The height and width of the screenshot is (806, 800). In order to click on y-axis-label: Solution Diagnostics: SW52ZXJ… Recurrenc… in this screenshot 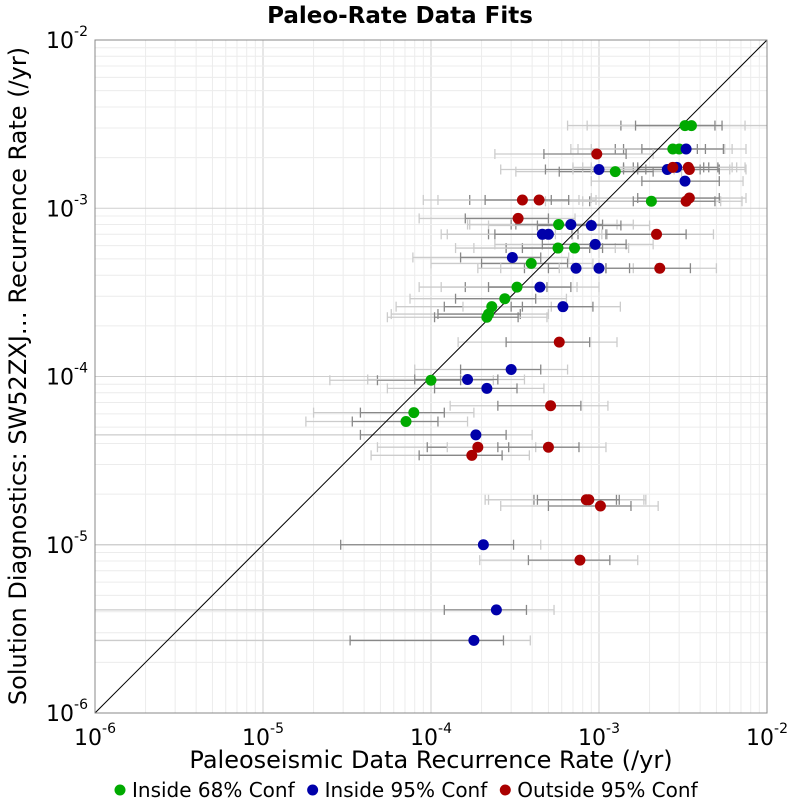, I will do `click(18, 376)`.